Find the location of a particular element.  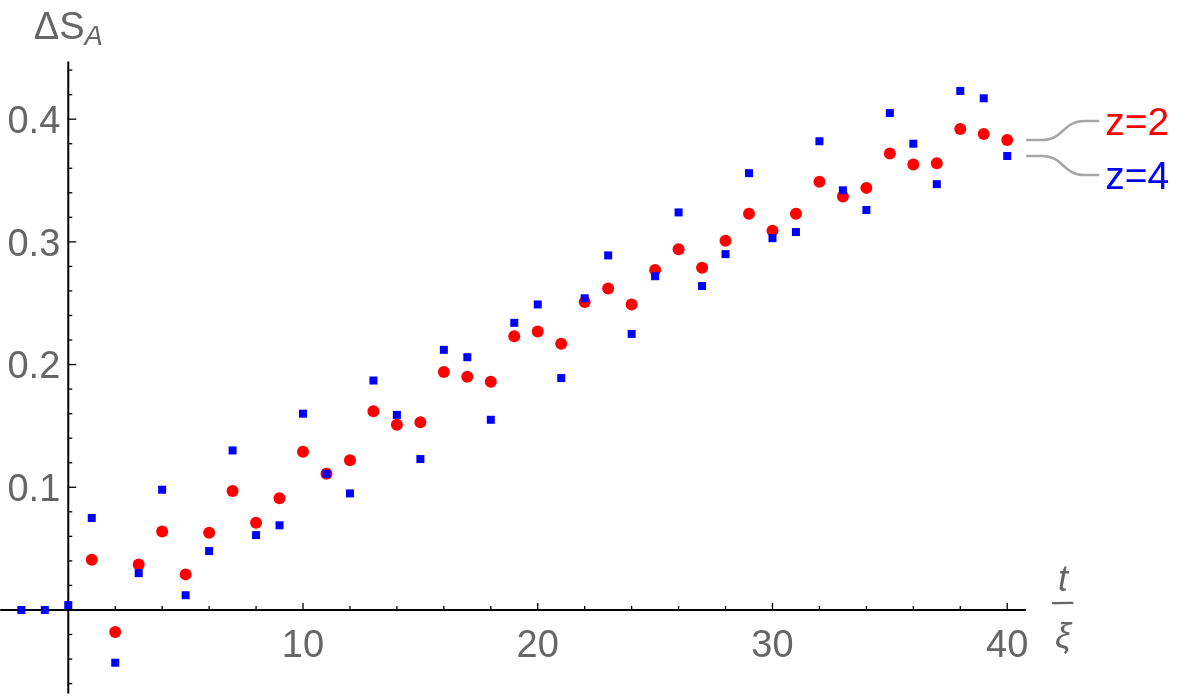

y-axis-title: ΔS$_{A}$ is located at coordinates (68, 28).